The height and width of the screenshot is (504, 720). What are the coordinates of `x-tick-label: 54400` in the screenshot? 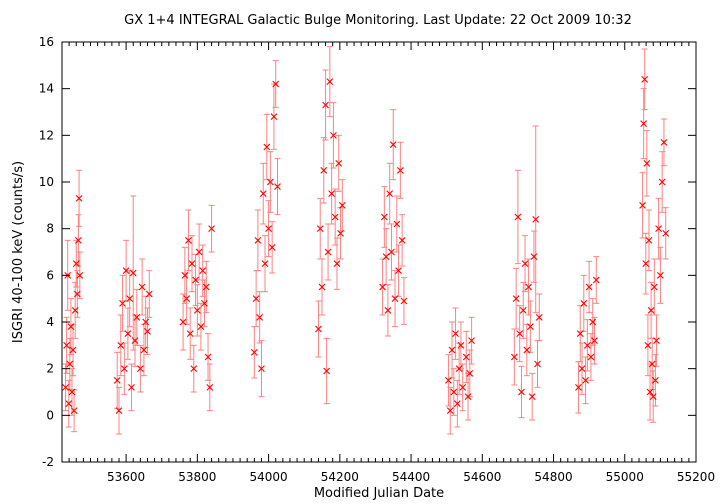 It's located at (411, 477).